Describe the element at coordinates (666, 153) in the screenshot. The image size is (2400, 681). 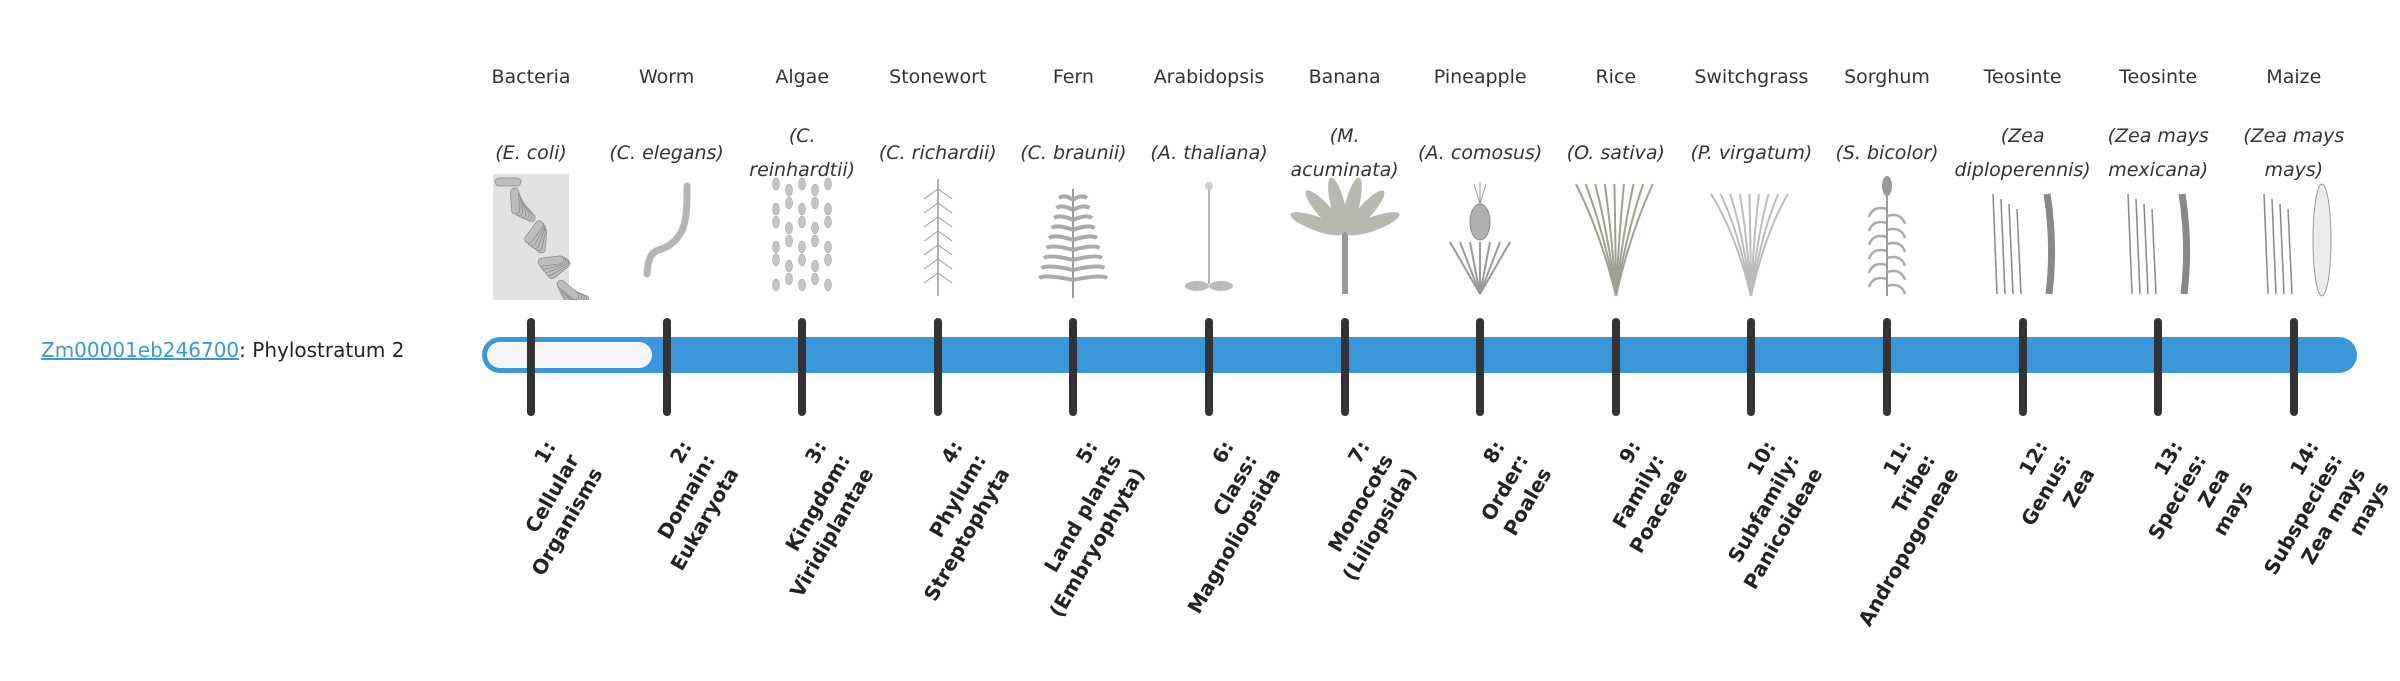
I see `organism-scientific-name: (C. elegans)` at that location.